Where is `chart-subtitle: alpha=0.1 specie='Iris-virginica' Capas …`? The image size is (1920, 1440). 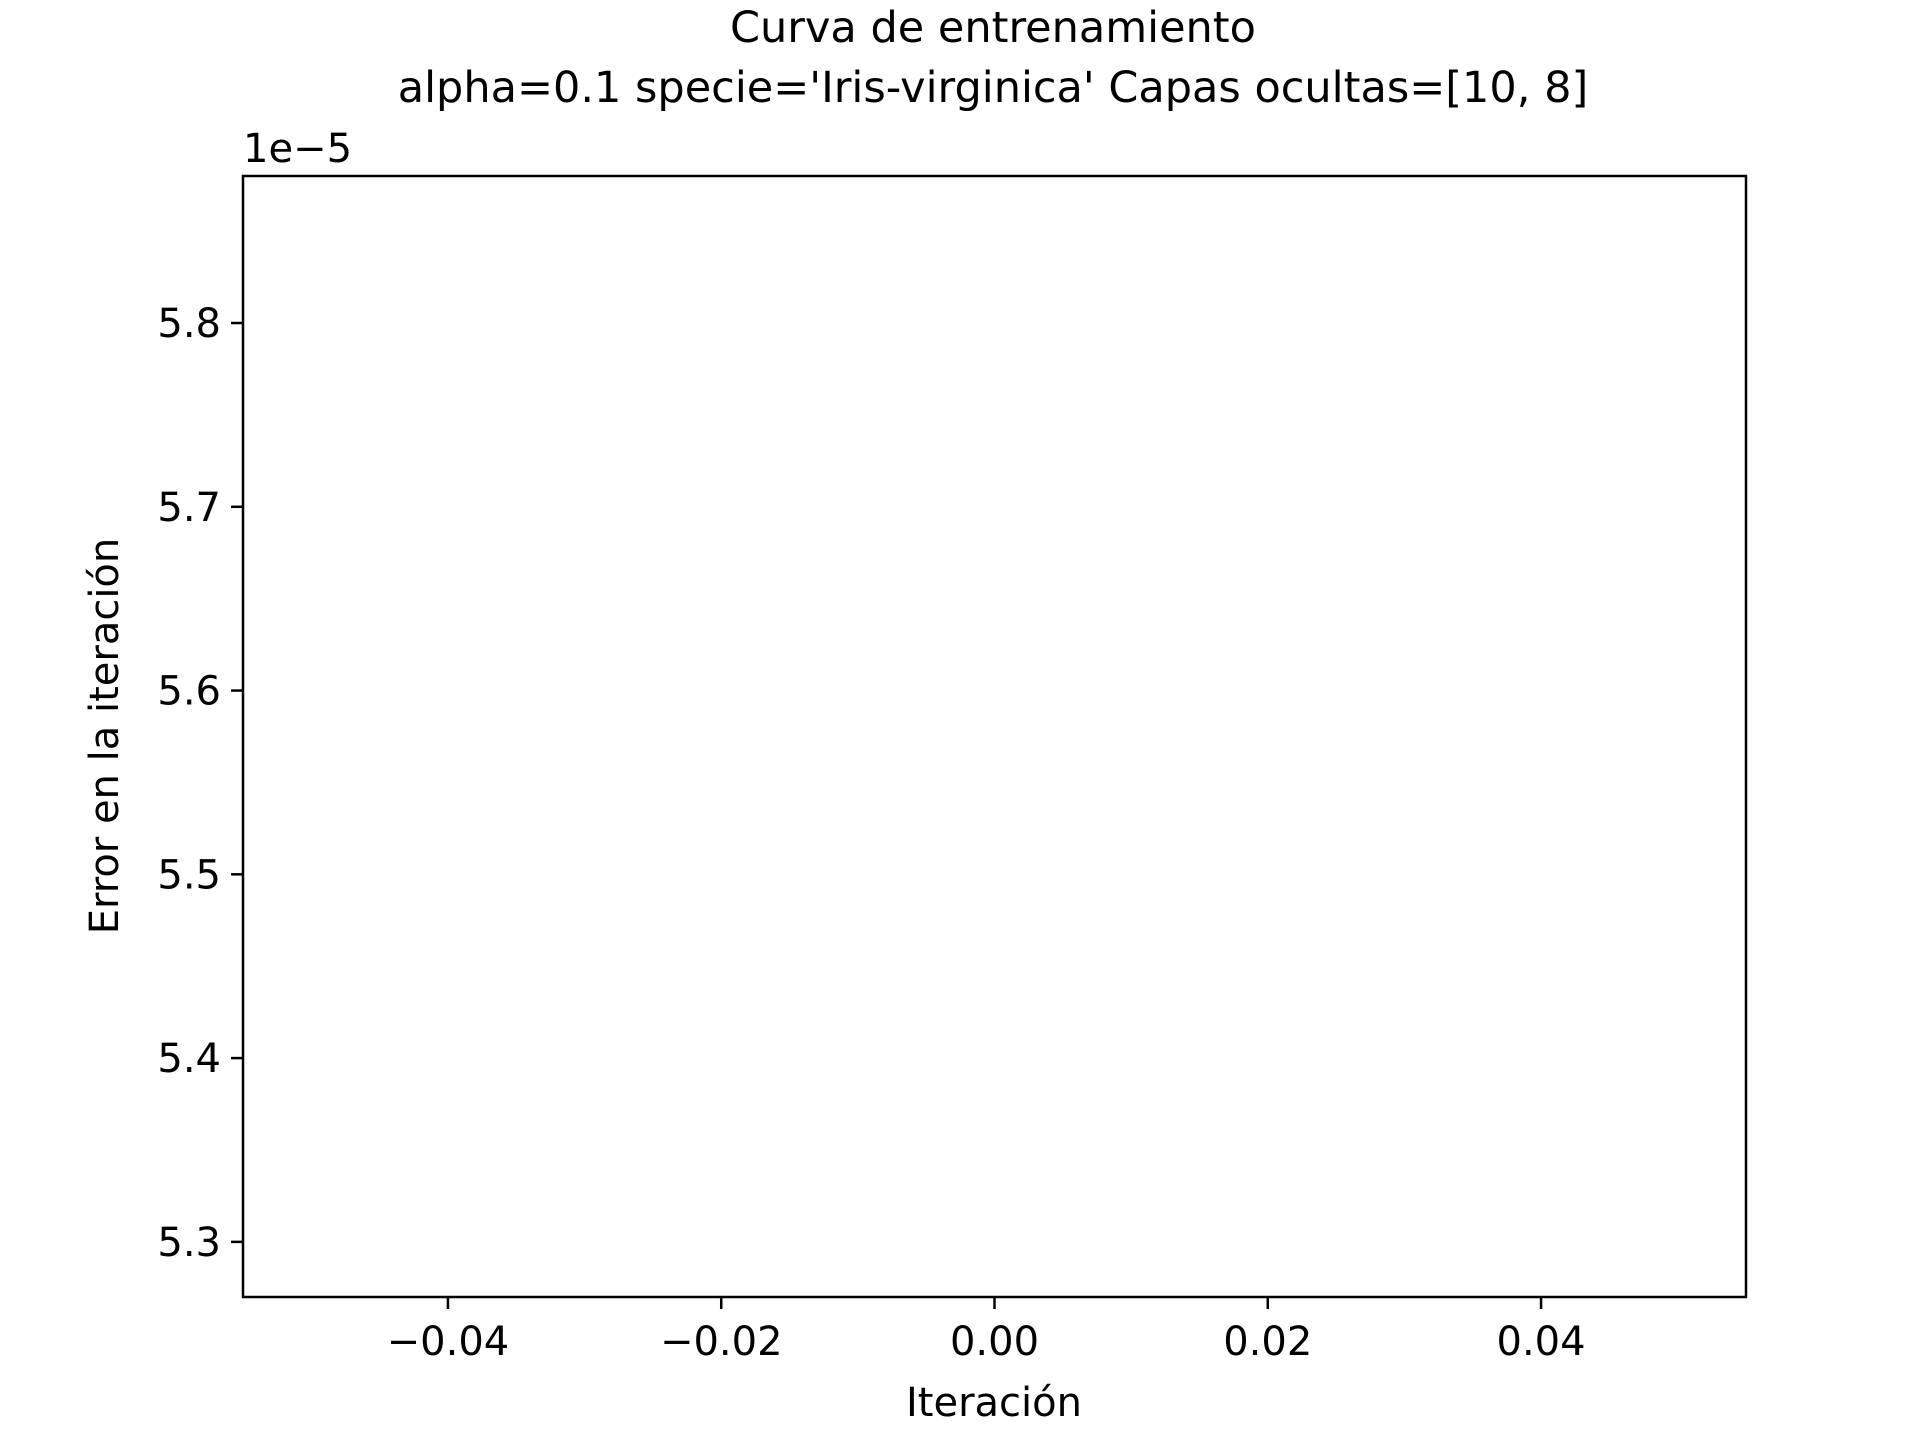
chart-subtitle: alpha=0.1 specie='Iris-virginica' Capas … is located at coordinates (993, 88).